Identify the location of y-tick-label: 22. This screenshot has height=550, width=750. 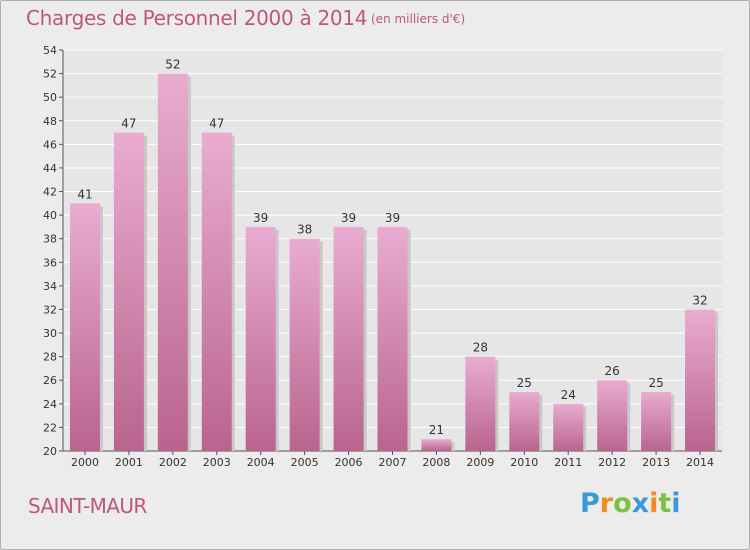
(50, 427).